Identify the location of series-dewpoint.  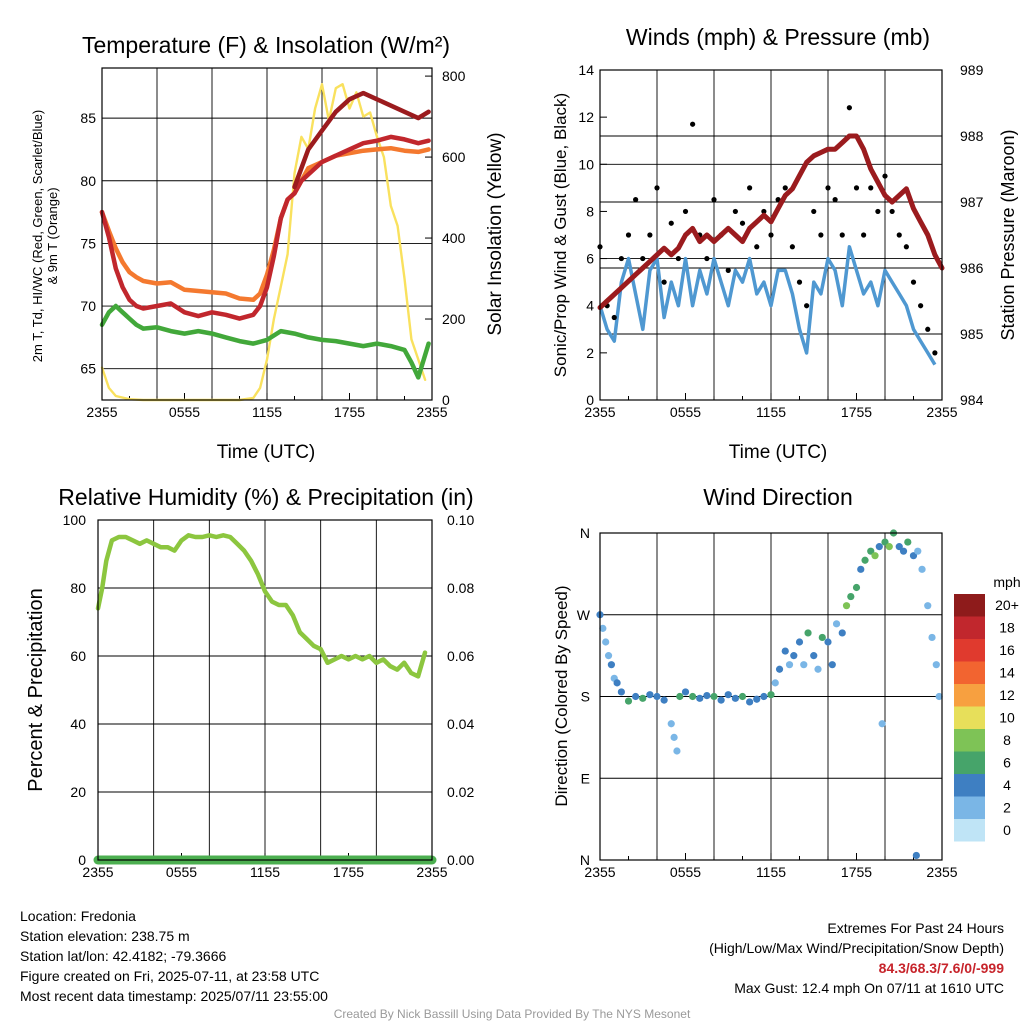
(265, 341).